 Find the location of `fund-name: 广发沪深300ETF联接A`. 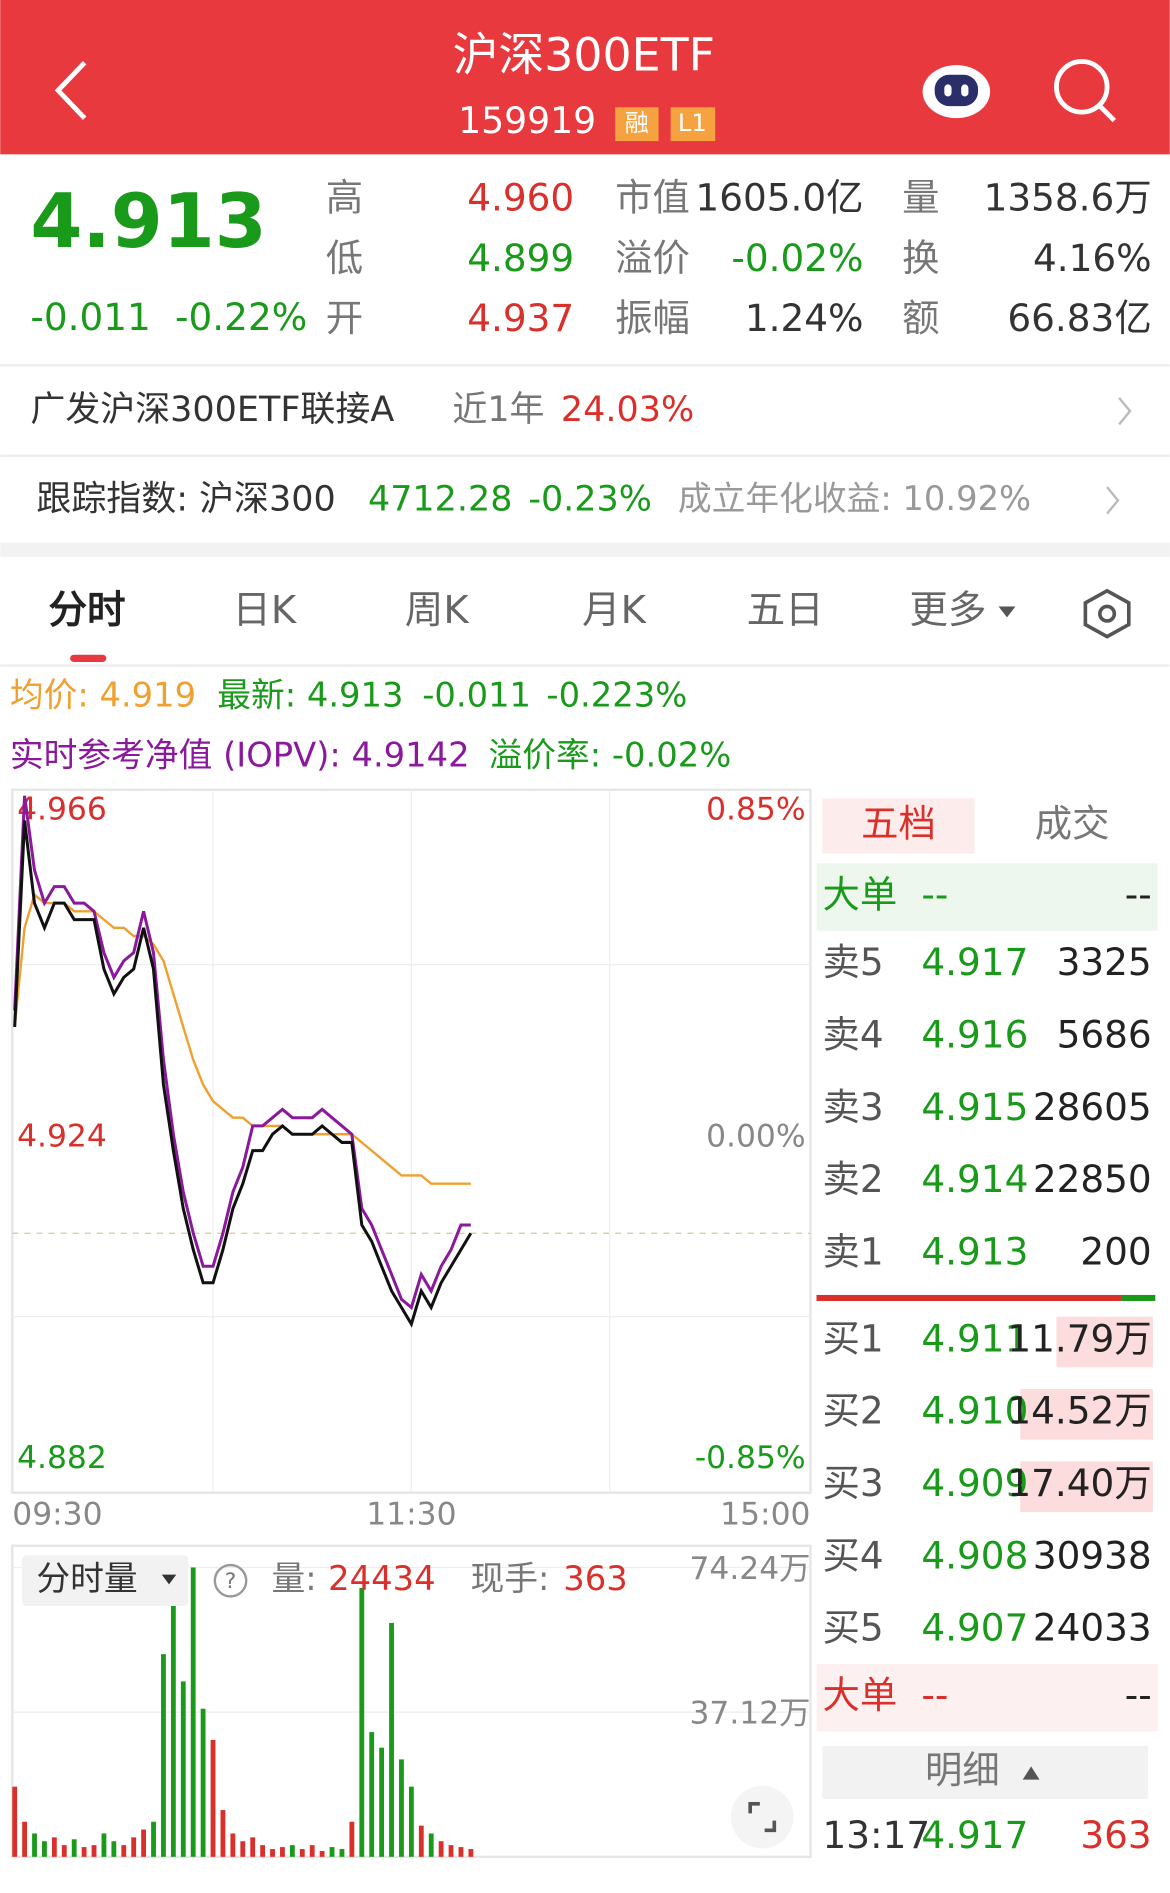

fund-name: 广发沪深300ETF联接A is located at coordinates (212, 410).